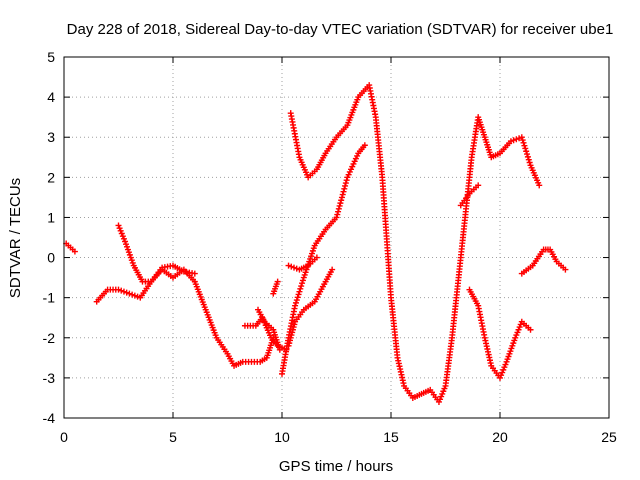 This screenshot has height=480, width=640. I want to click on y-tick-label: -3, so click(49, 378).